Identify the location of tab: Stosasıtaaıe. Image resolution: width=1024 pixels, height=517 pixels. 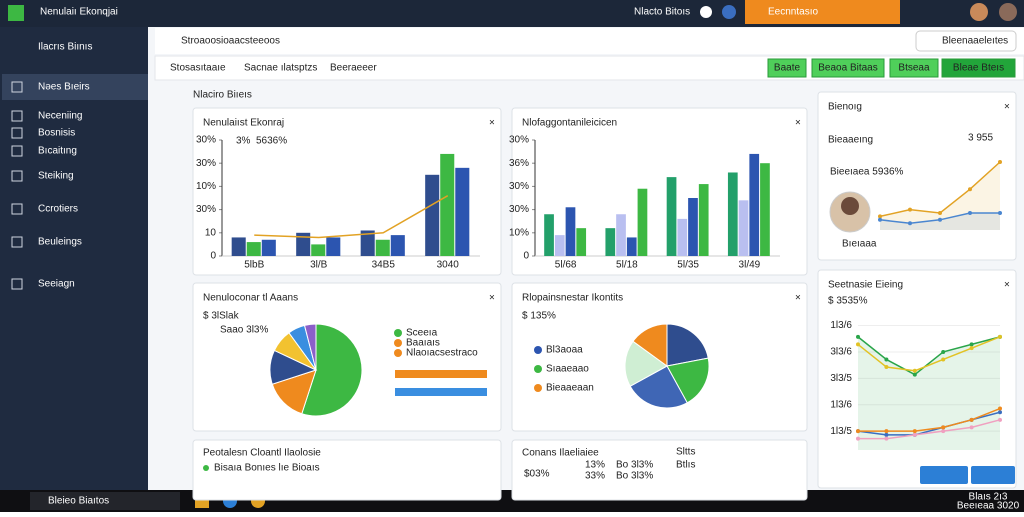
(198, 68).